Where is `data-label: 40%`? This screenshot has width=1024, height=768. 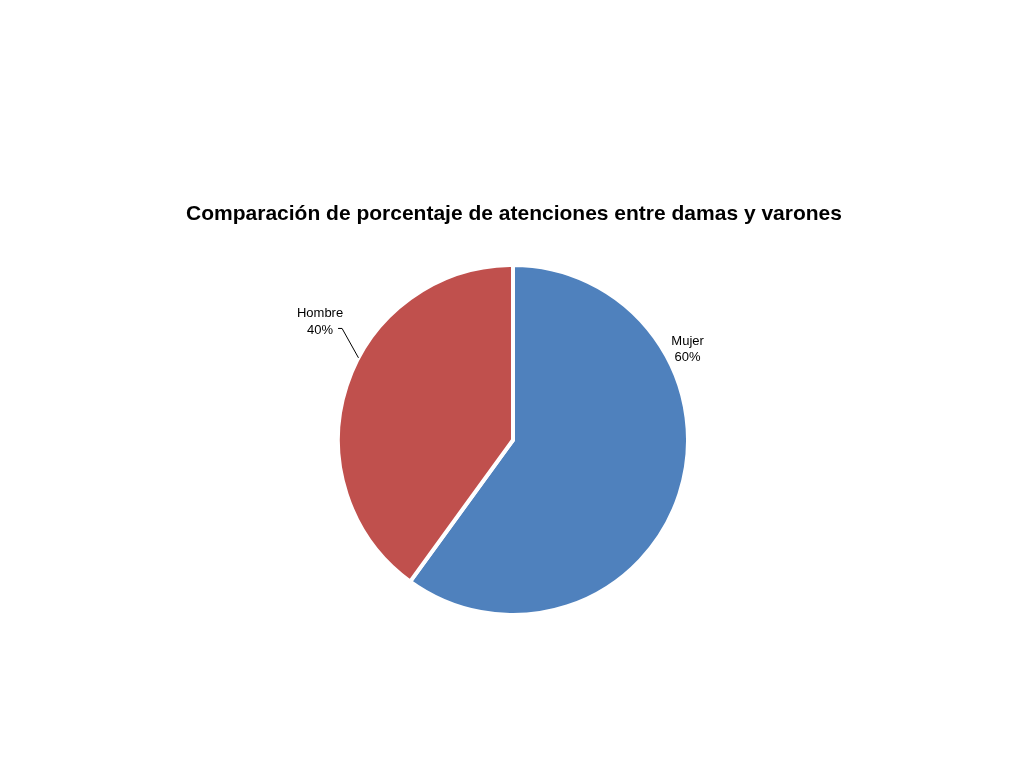 data-label: 40% is located at coordinates (320, 329).